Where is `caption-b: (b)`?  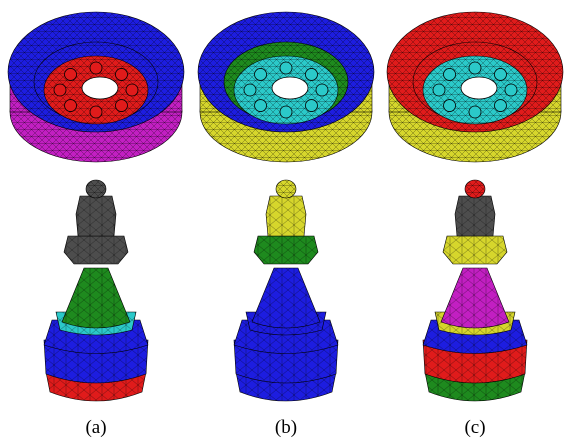
caption-b: (b) is located at coordinates (286, 427).